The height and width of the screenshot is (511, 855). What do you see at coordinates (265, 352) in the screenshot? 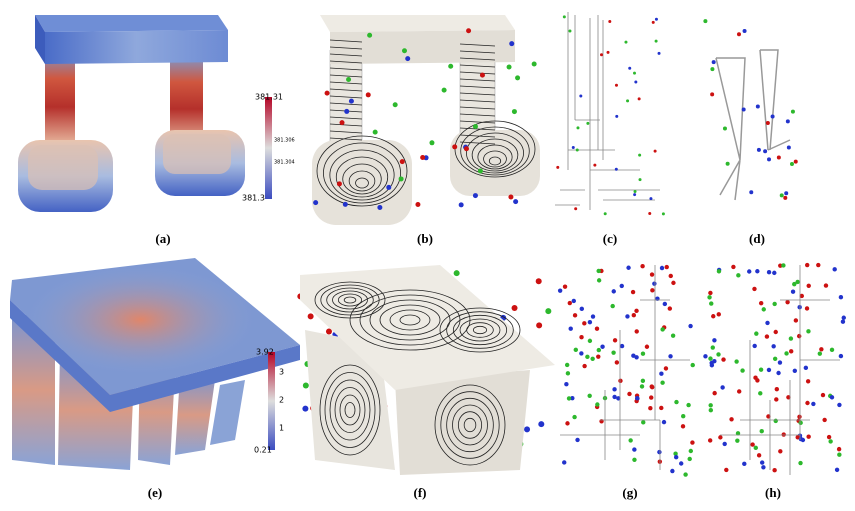
I see `colorbar-tick: 3.92` at bounding box center [265, 352].